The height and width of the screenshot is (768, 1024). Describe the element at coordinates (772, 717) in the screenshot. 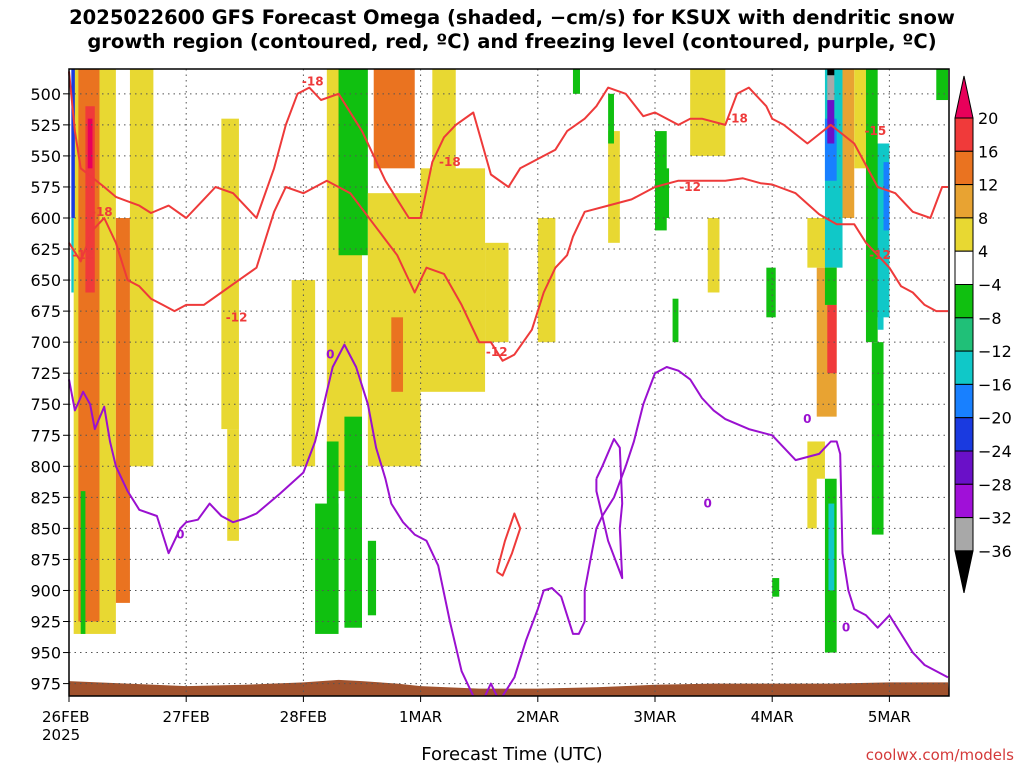

I see `x-tick-label-6: 4MAR` at that location.